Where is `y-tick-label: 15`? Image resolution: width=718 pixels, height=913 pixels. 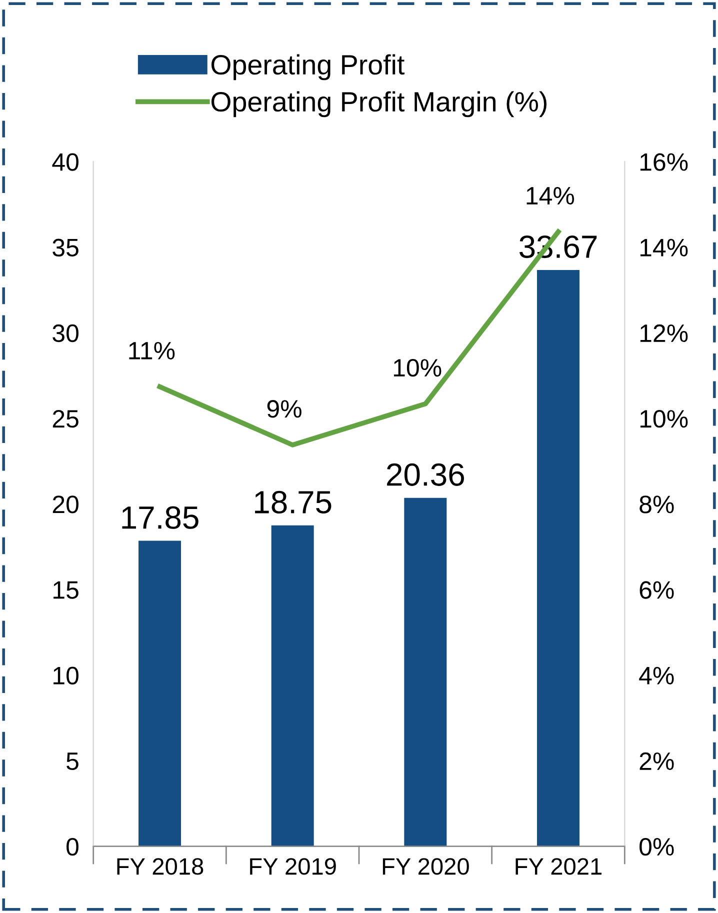
y-tick-label: 15 is located at coordinates (66, 590).